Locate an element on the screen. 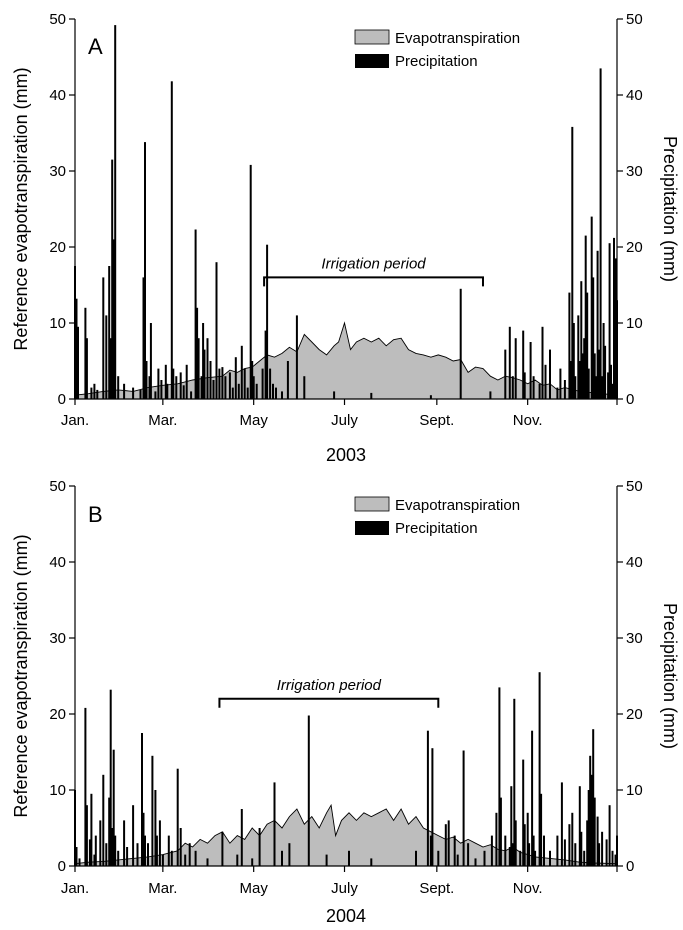 This screenshot has width=683, height=930. y-tick-label-right: 50 is located at coordinates (634, 486).